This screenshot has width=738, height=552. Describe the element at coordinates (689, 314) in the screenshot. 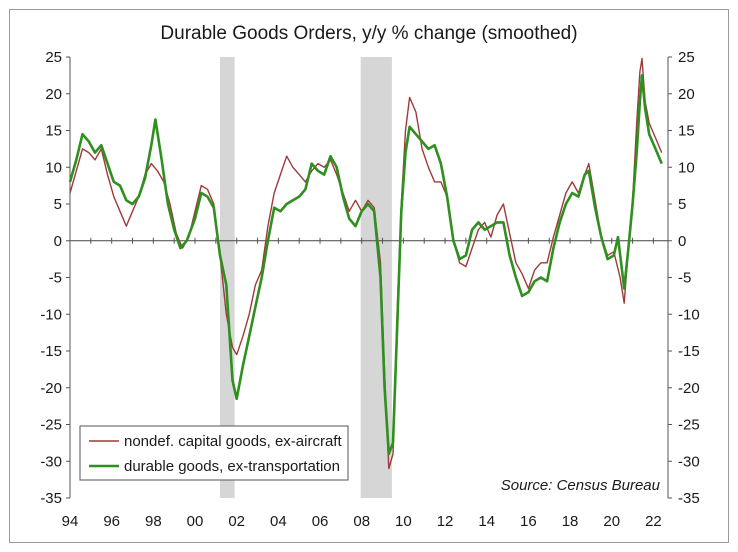

I see `y-tick-label-right: -10` at that location.